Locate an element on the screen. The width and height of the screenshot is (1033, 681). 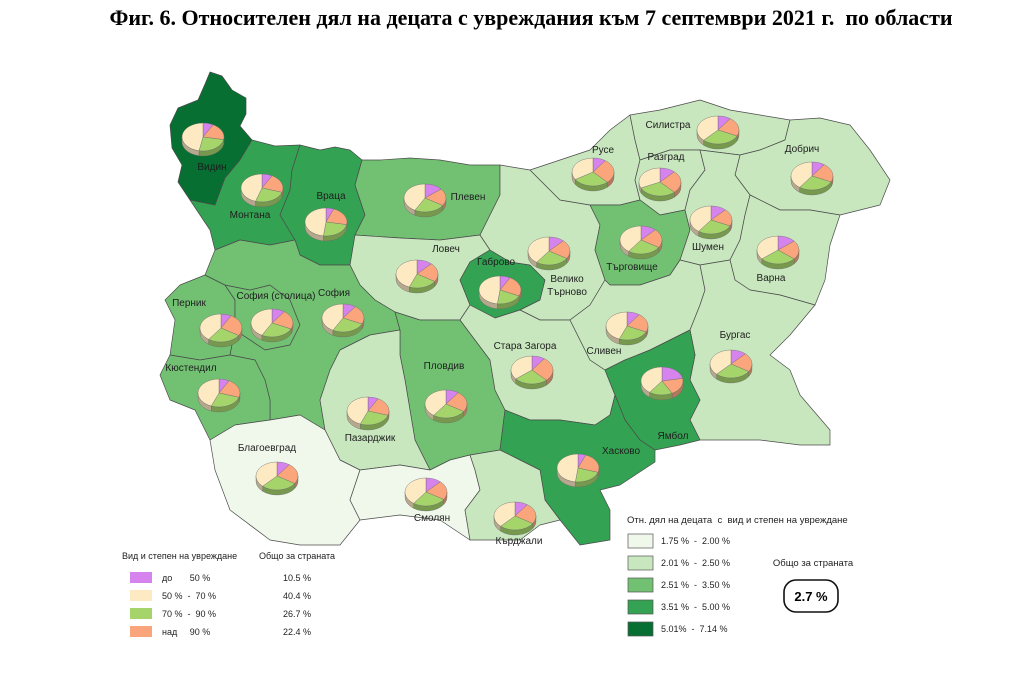
region-label-sofia-capital: София (столица) is located at coordinates (276, 296).